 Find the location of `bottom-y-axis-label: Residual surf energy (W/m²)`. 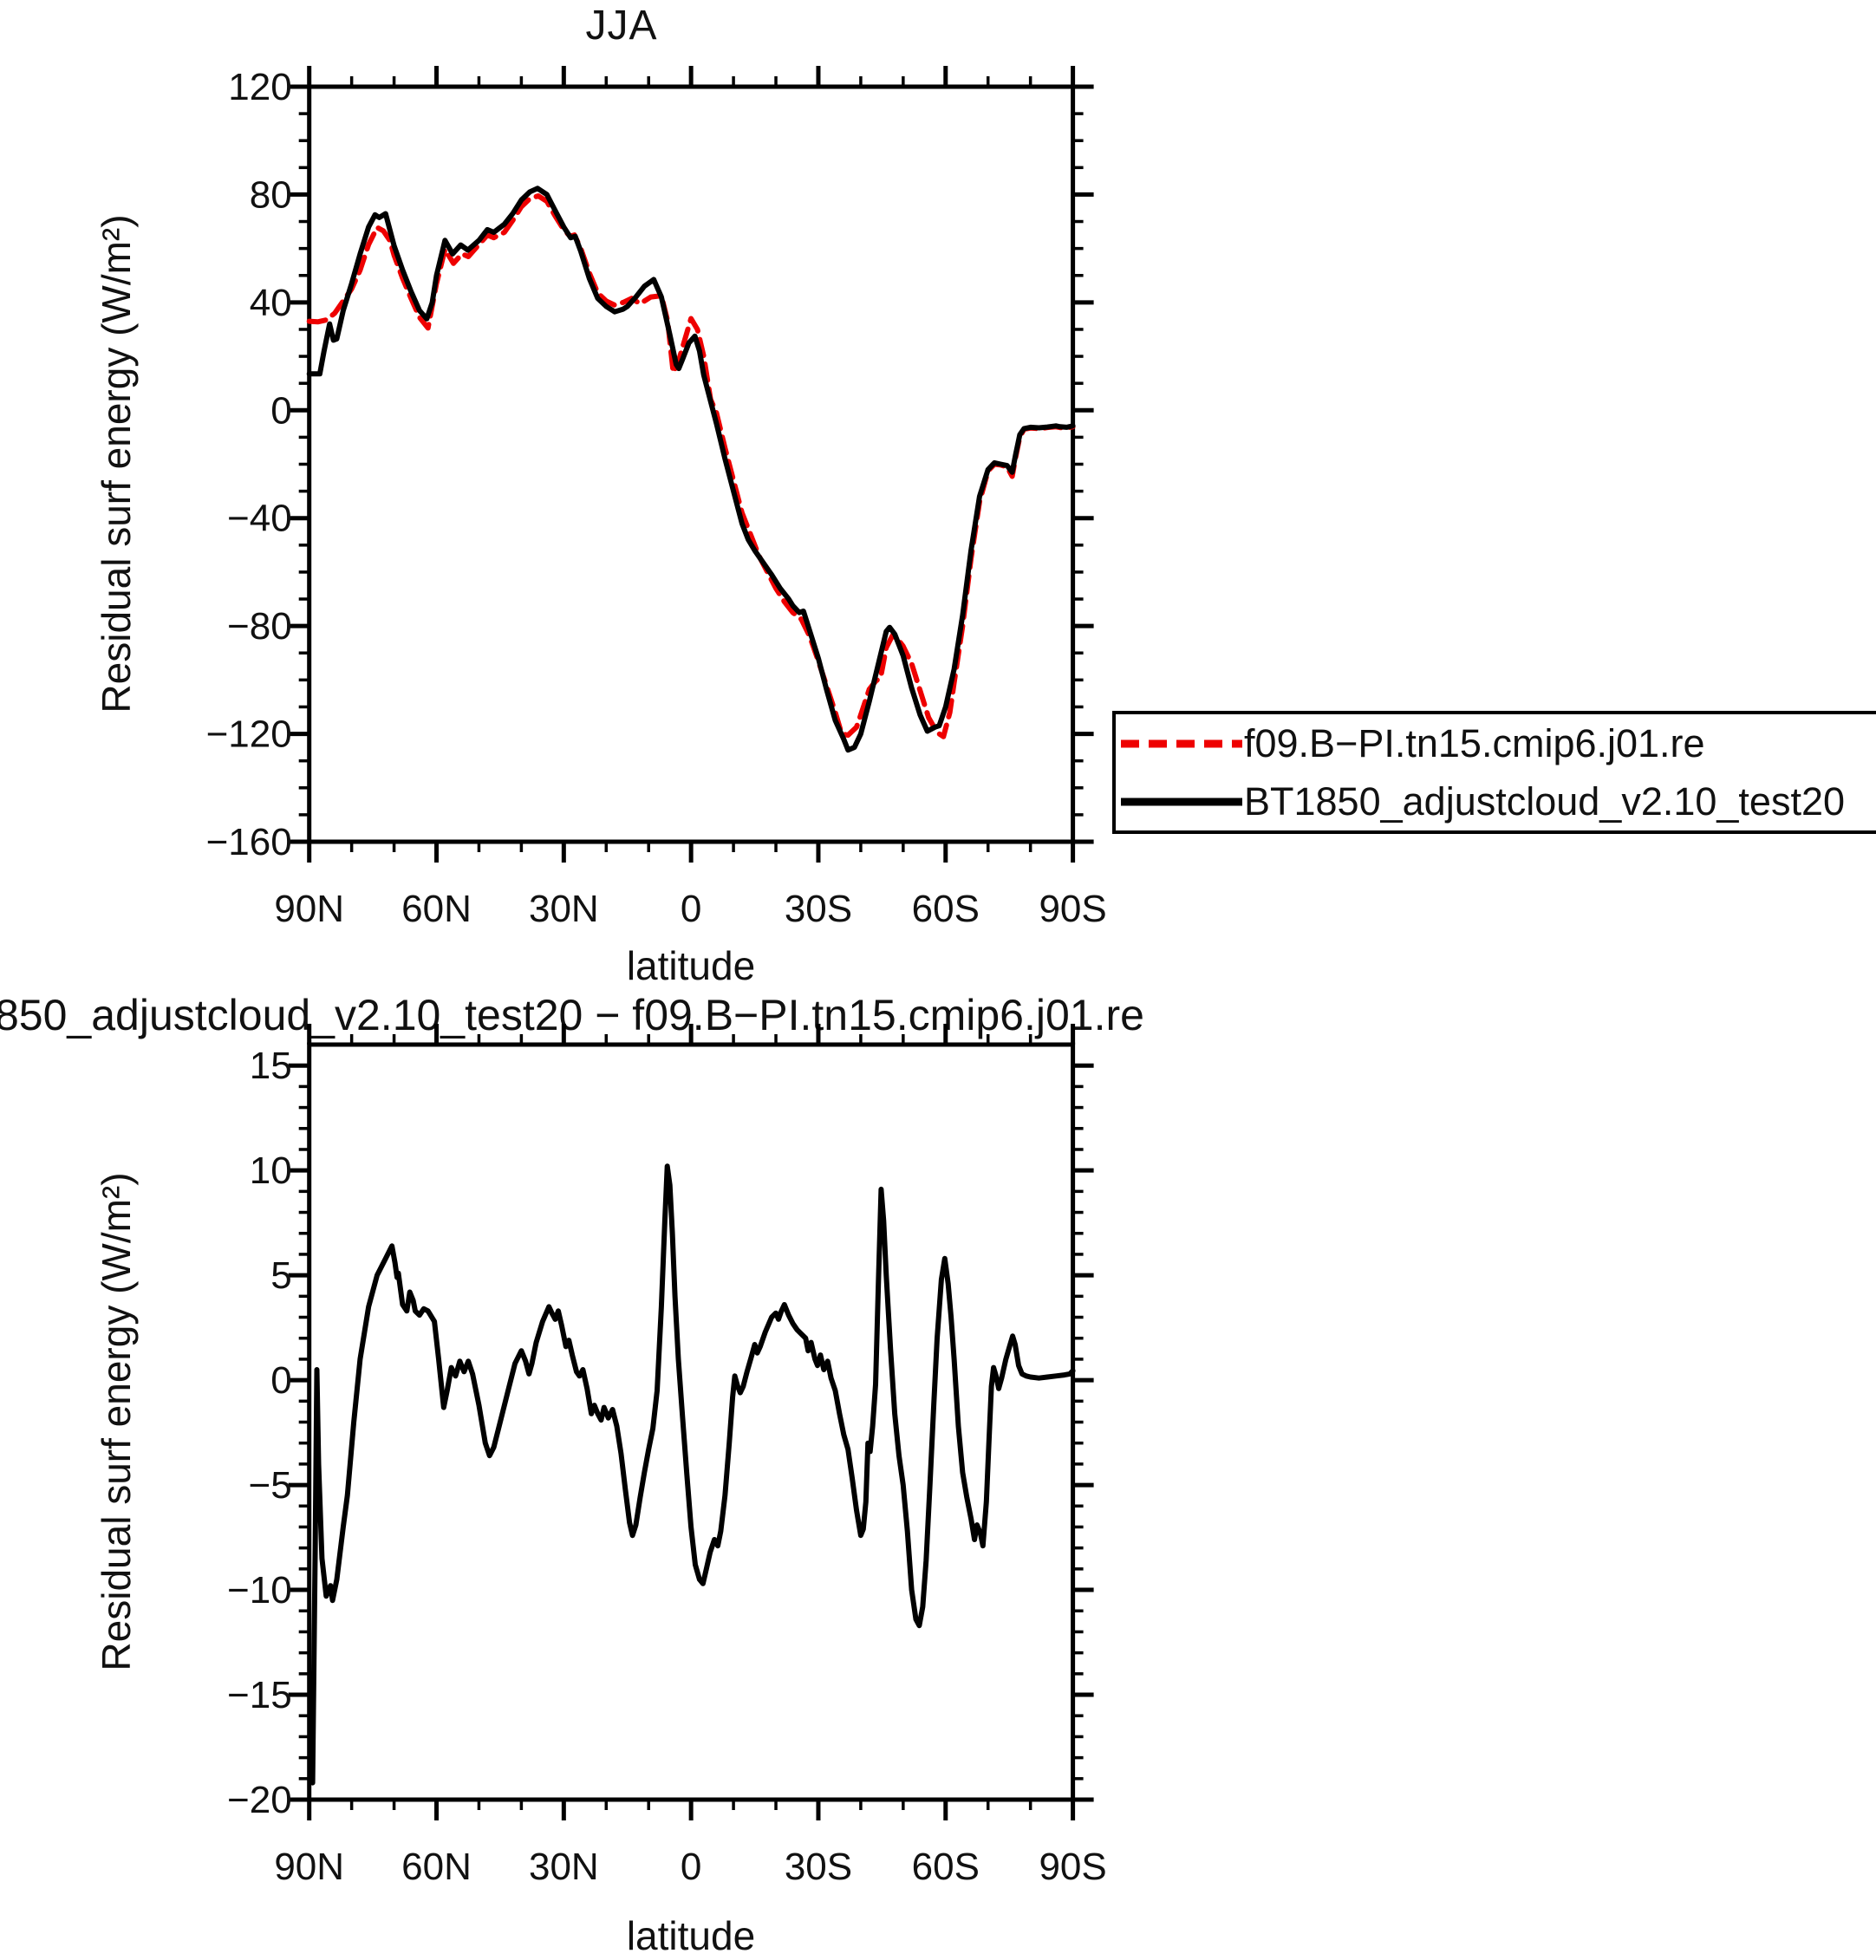

bottom-y-axis-label: Residual surf energy (W/m²) is located at coordinates (116, 1421).